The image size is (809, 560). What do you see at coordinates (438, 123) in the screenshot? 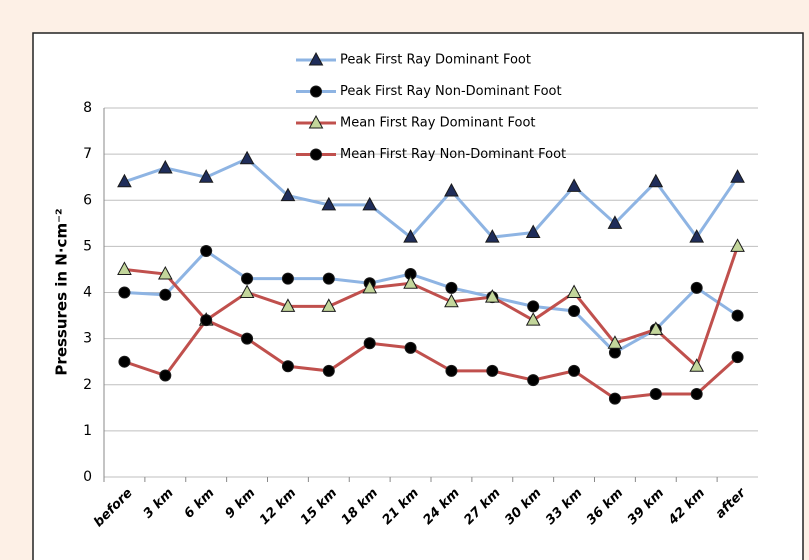
I see `legend-label: Mean First Ray Dominant Foot` at bounding box center [438, 123].